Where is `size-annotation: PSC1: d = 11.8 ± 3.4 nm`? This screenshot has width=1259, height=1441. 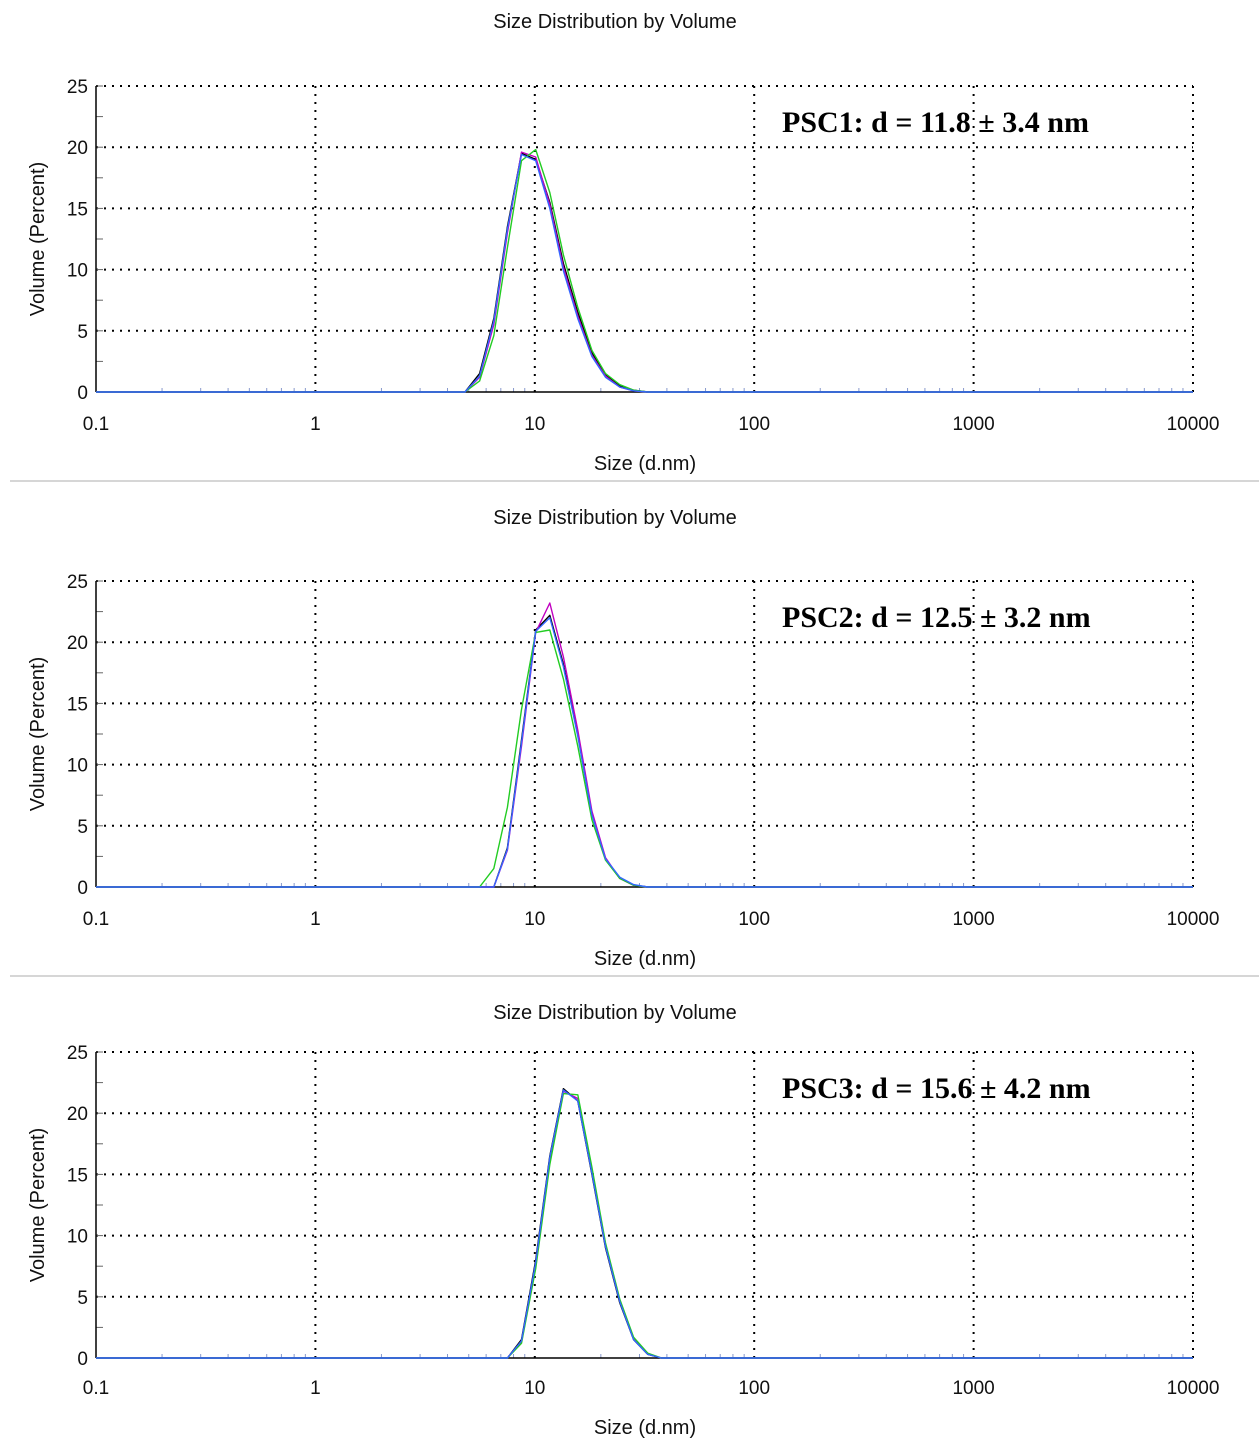
size-annotation: PSC1: d = 11.8 ± 3.4 nm is located at coordinates (935, 122).